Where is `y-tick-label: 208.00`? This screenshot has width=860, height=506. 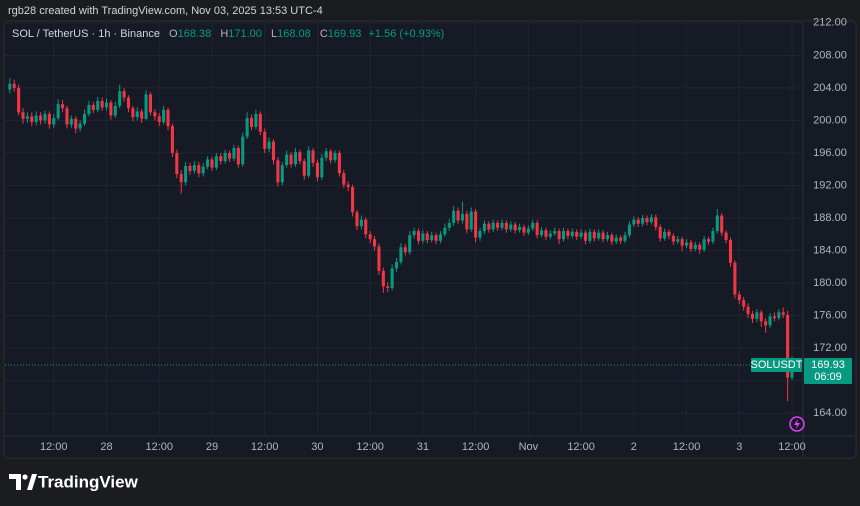 y-tick-label: 208.00 is located at coordinates (830, 55).